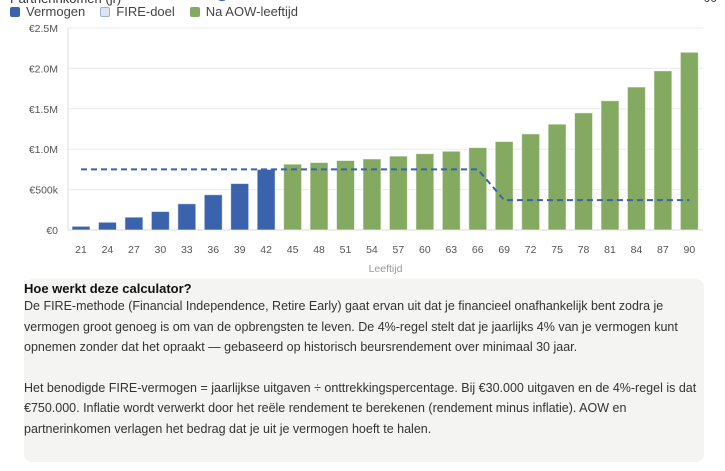 This screenshot has height=471, width=725. What do you see at coordinates (557, 250) in the screenshot?
I see `x-tick-label: 75` at bounding box center [557, 250].